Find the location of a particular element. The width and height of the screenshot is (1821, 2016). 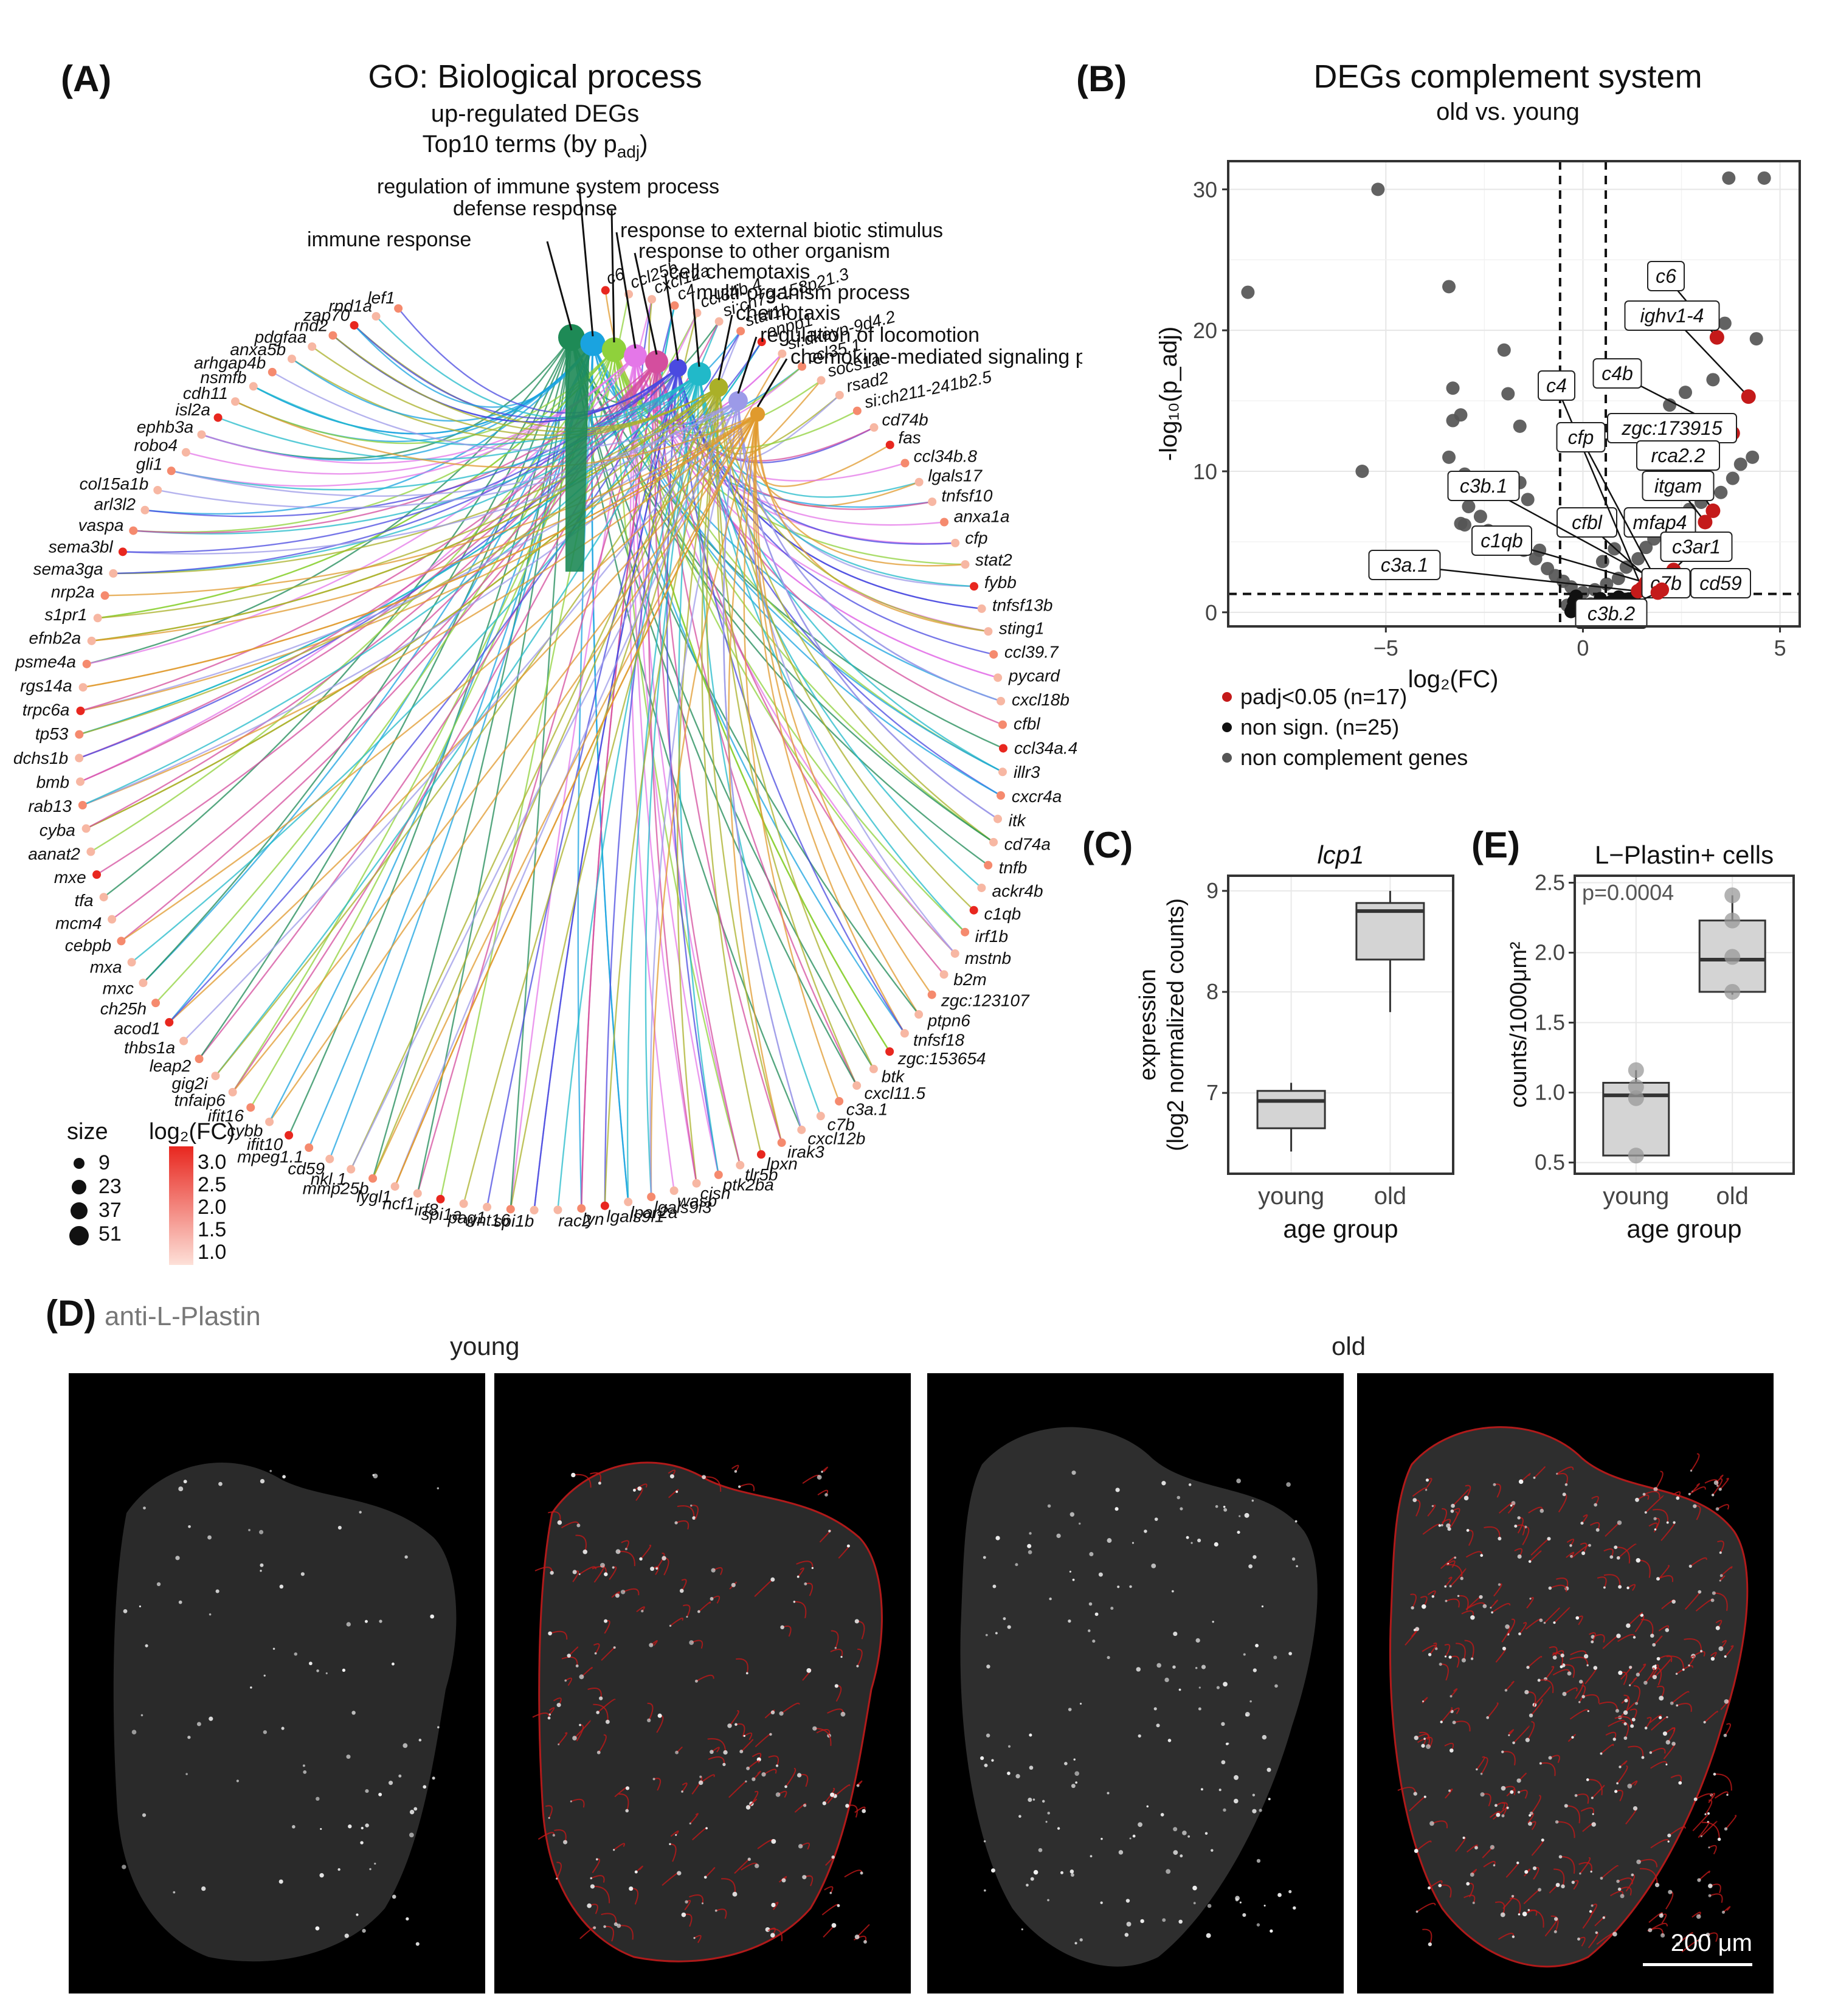

gene-label: dchs1b is located at coordinates (40, 758).